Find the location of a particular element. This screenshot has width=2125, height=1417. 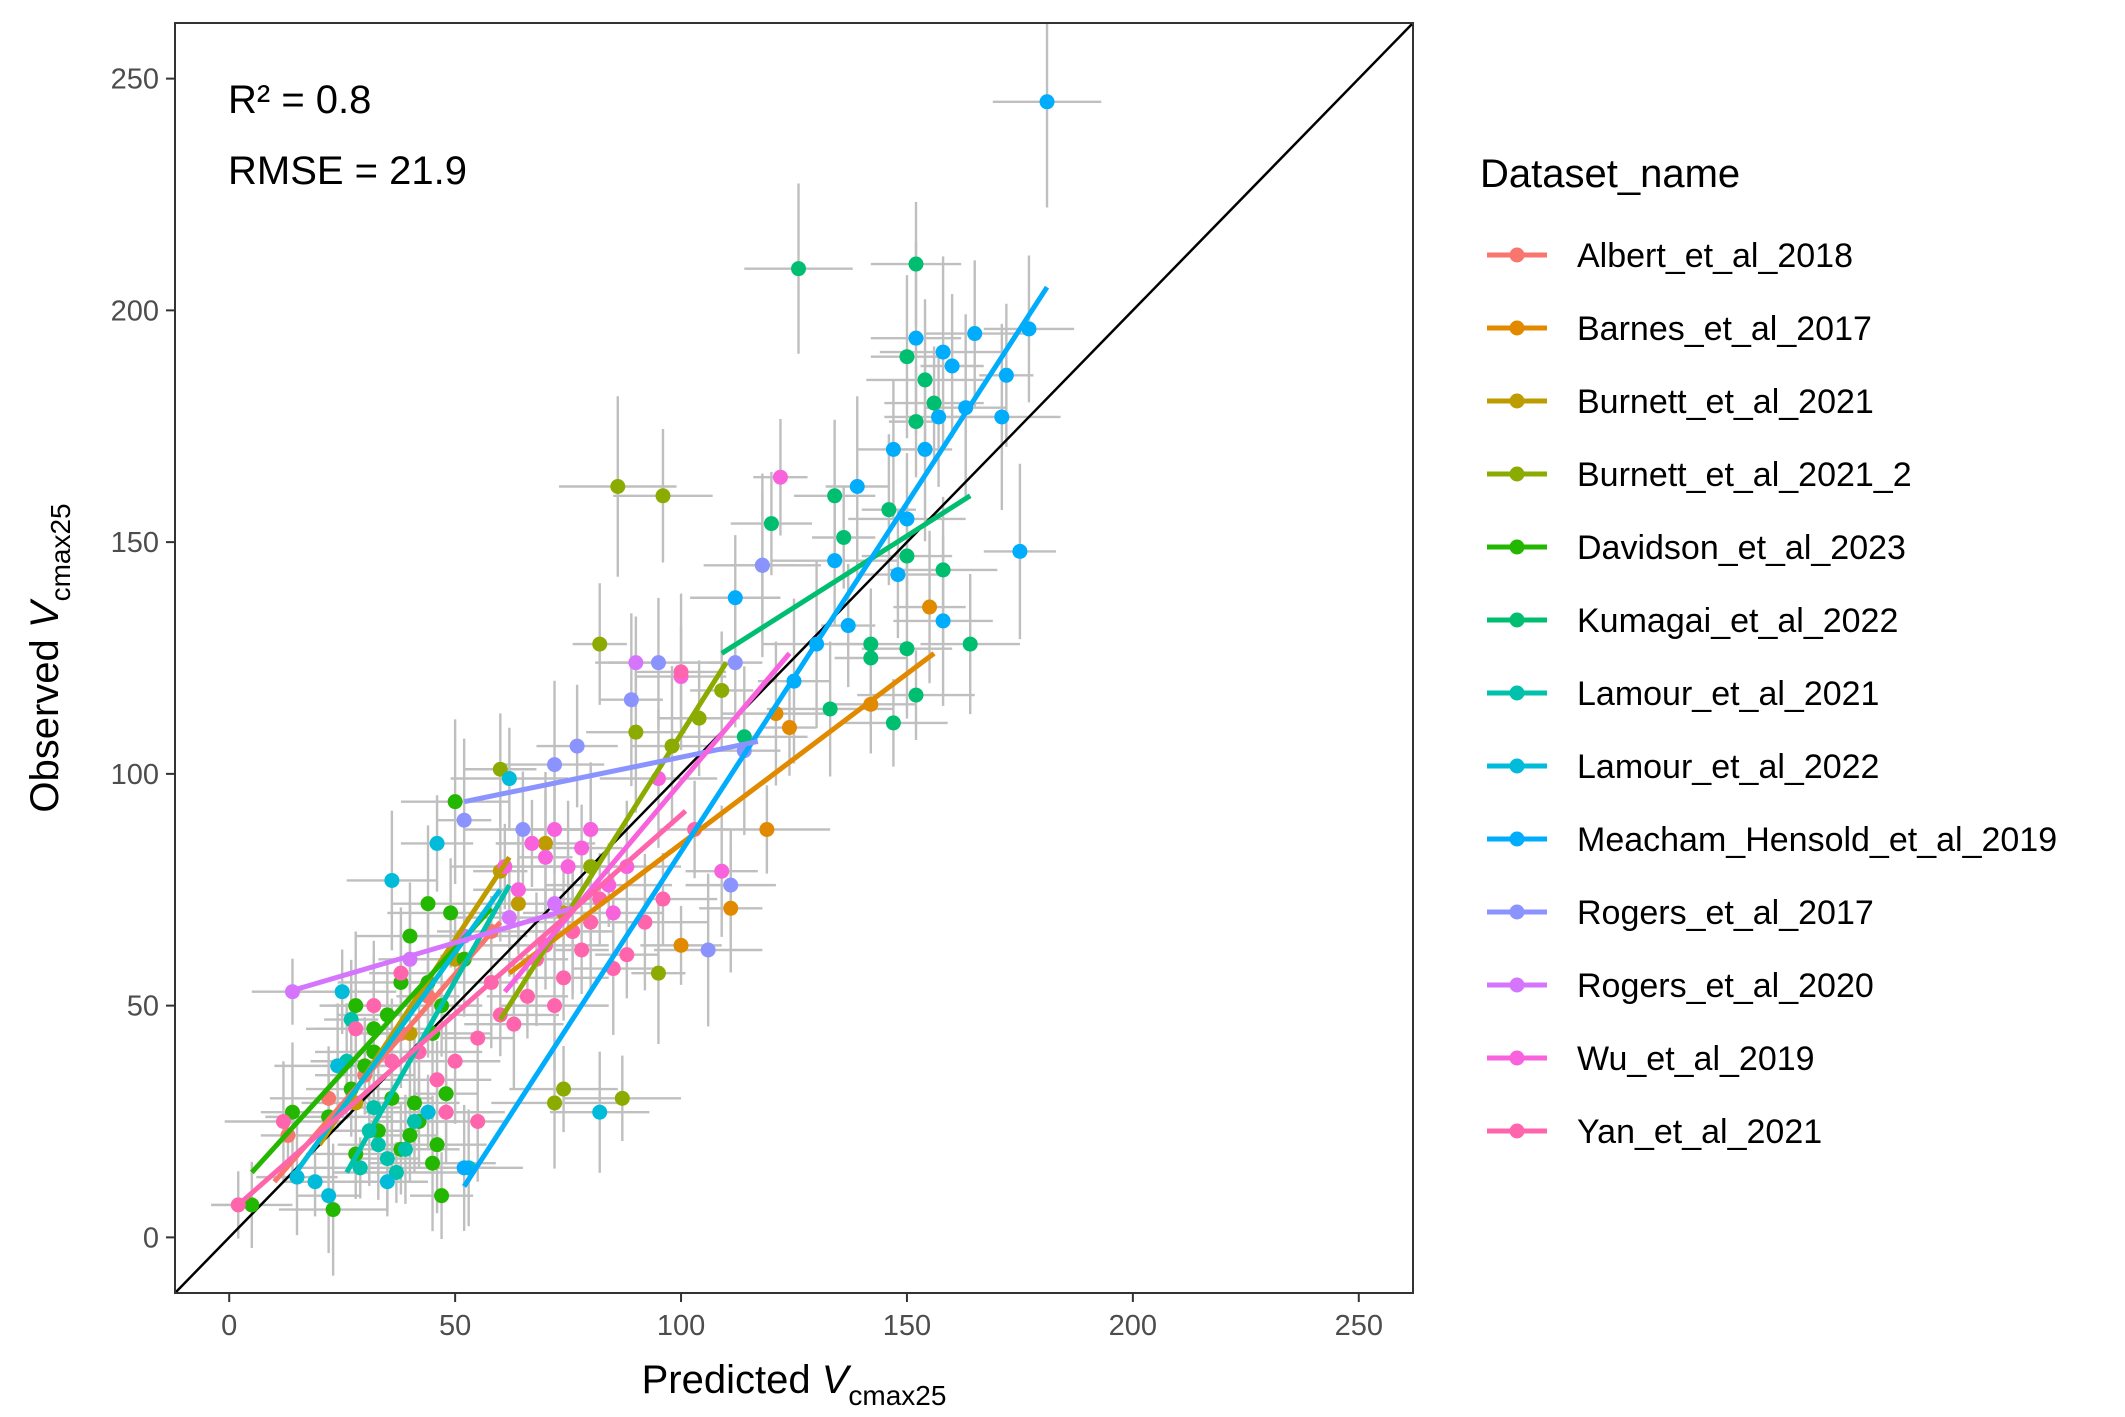

x-tick-label: 0 is located at coordinates (229, 1326).